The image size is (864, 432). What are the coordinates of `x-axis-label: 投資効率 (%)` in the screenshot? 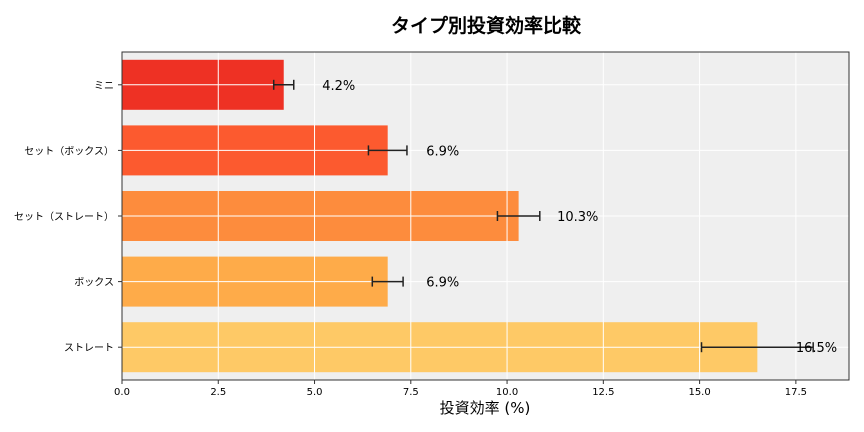 It's located at (485, 408).